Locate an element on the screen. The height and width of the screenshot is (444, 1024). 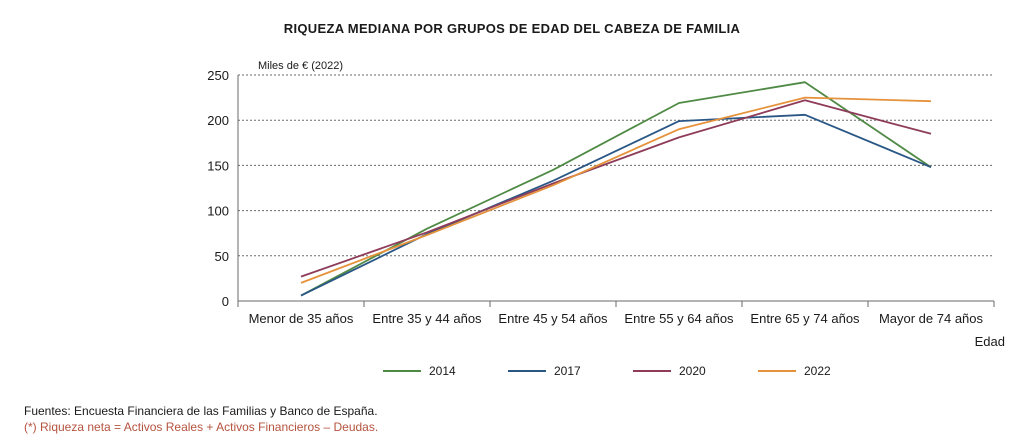
x-tick-label: Menor de 35 años is located at coordinates (301, 318).